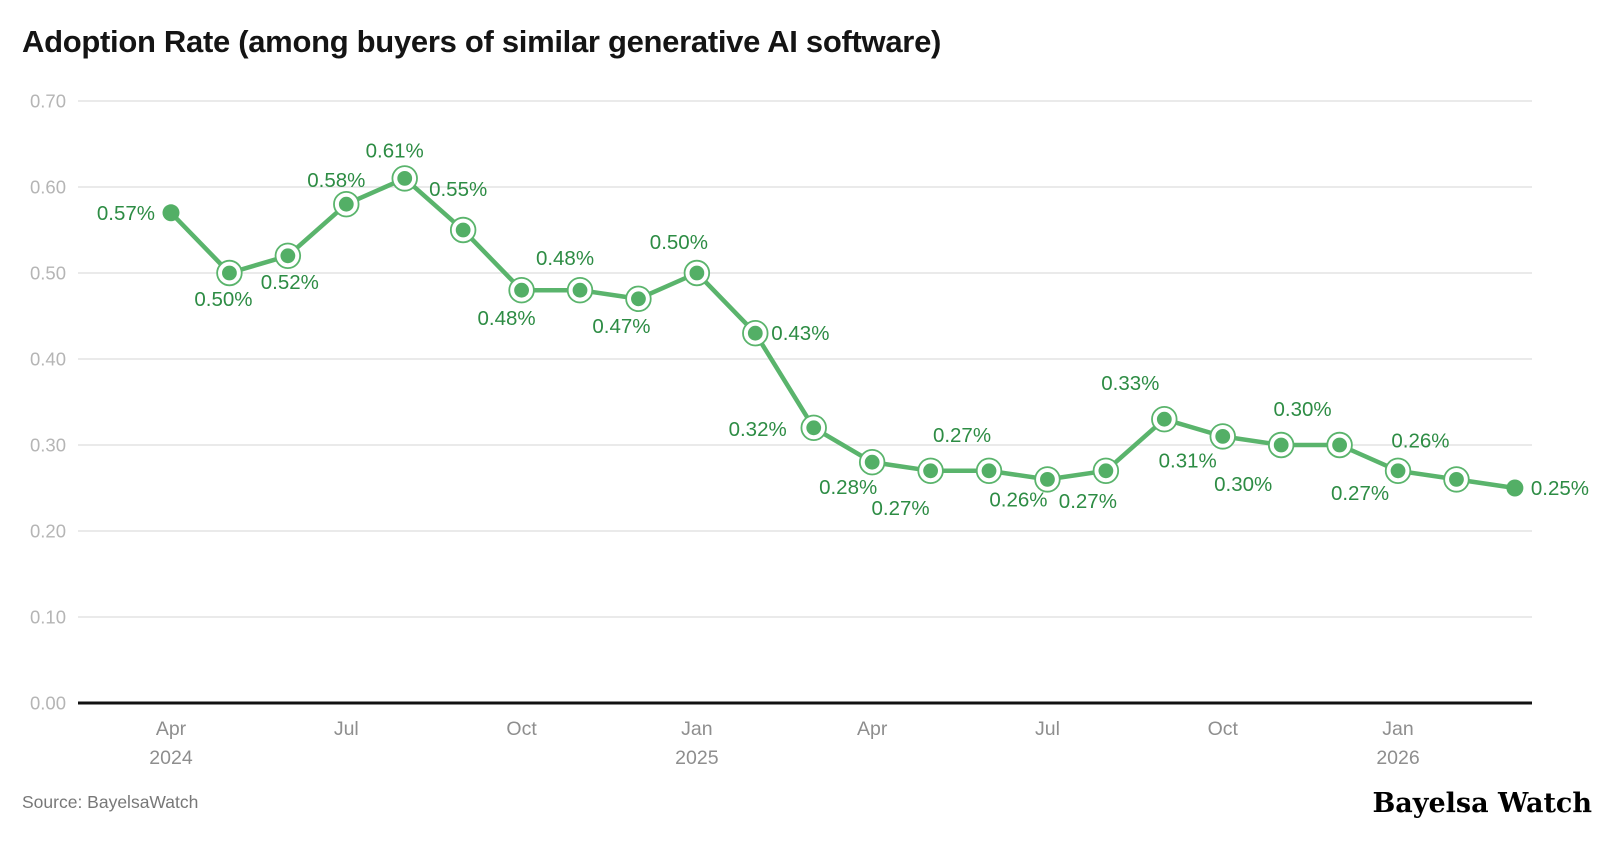  What do you see at coordinates (126, 213) in the screenshot?
I see `data-point-label: 0.57%` at bounding box center [126, 213].